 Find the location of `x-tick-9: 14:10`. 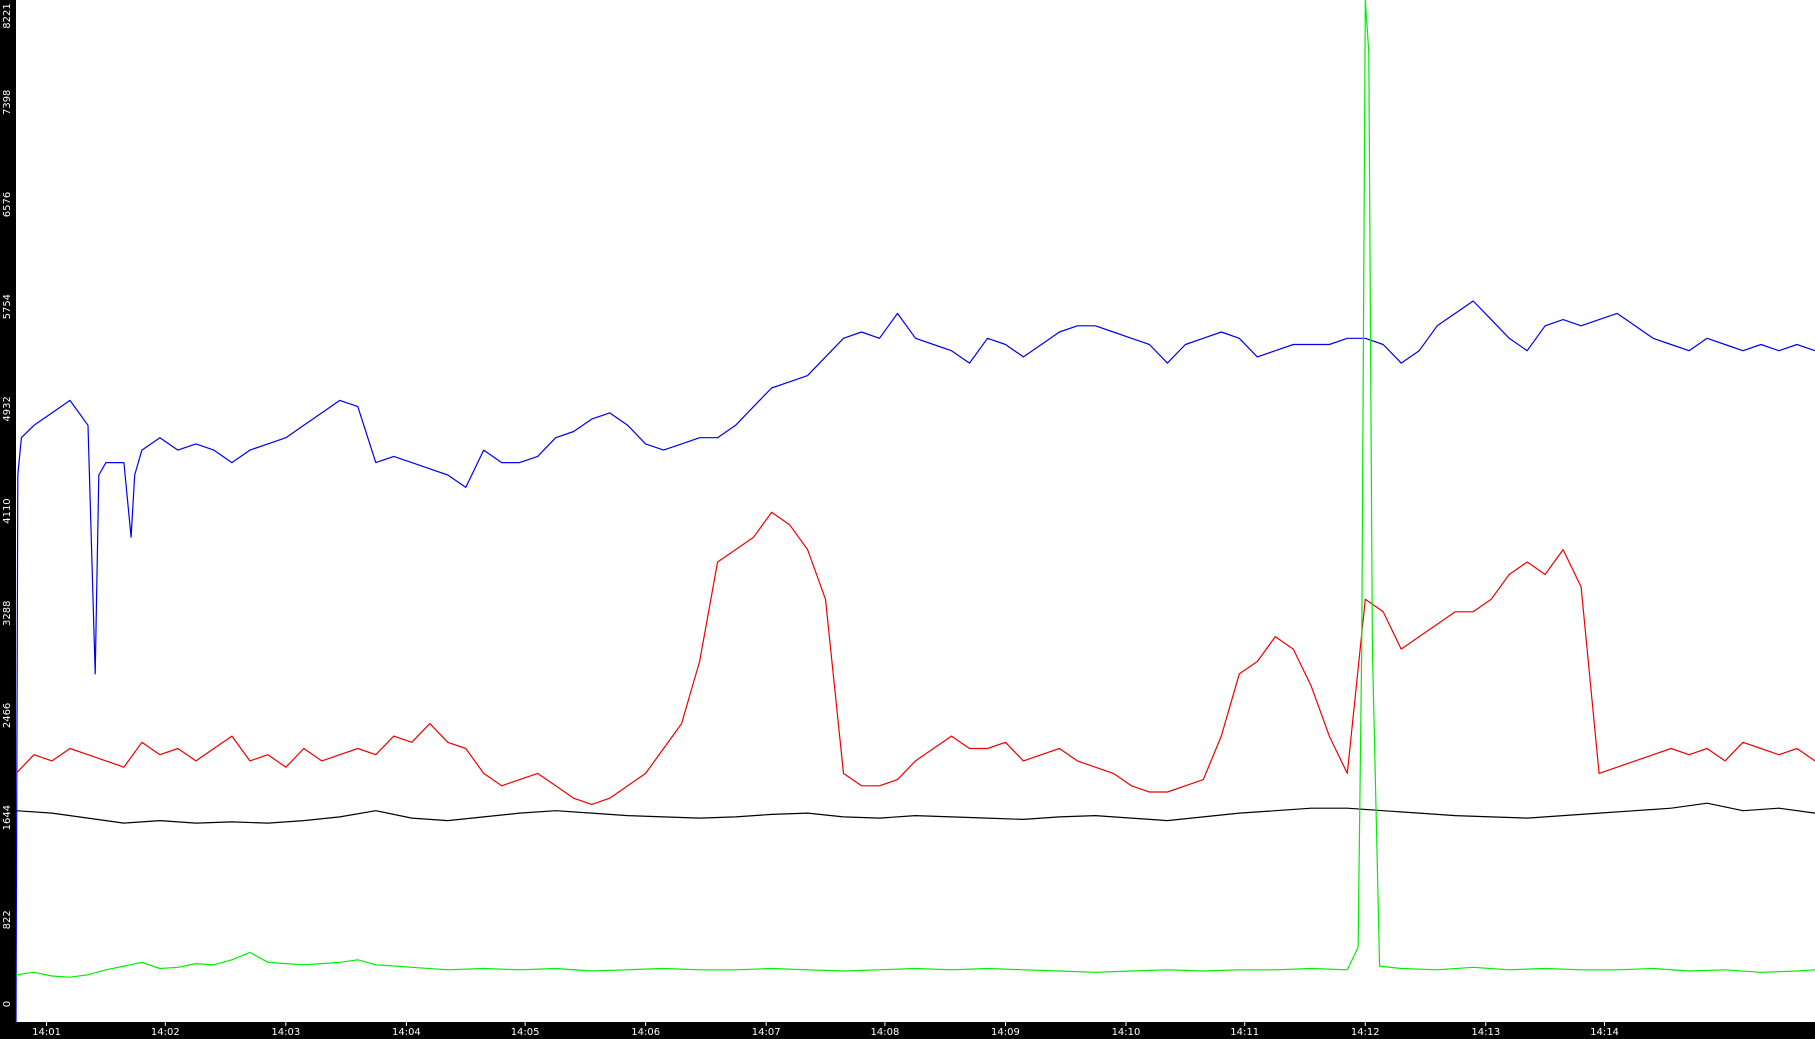

x-tick-9: 14:10 is located at coordinates (1126, 1030).